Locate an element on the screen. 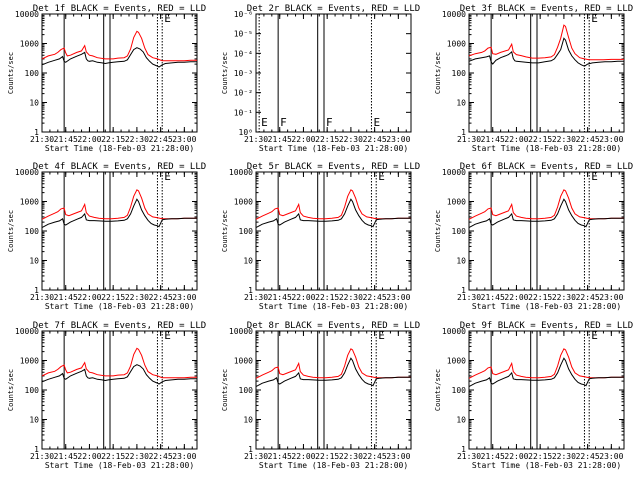 The height and width of the screenshot is (485, 640). y-tick-label: 10⁻² is located at coordinates (243, 93).